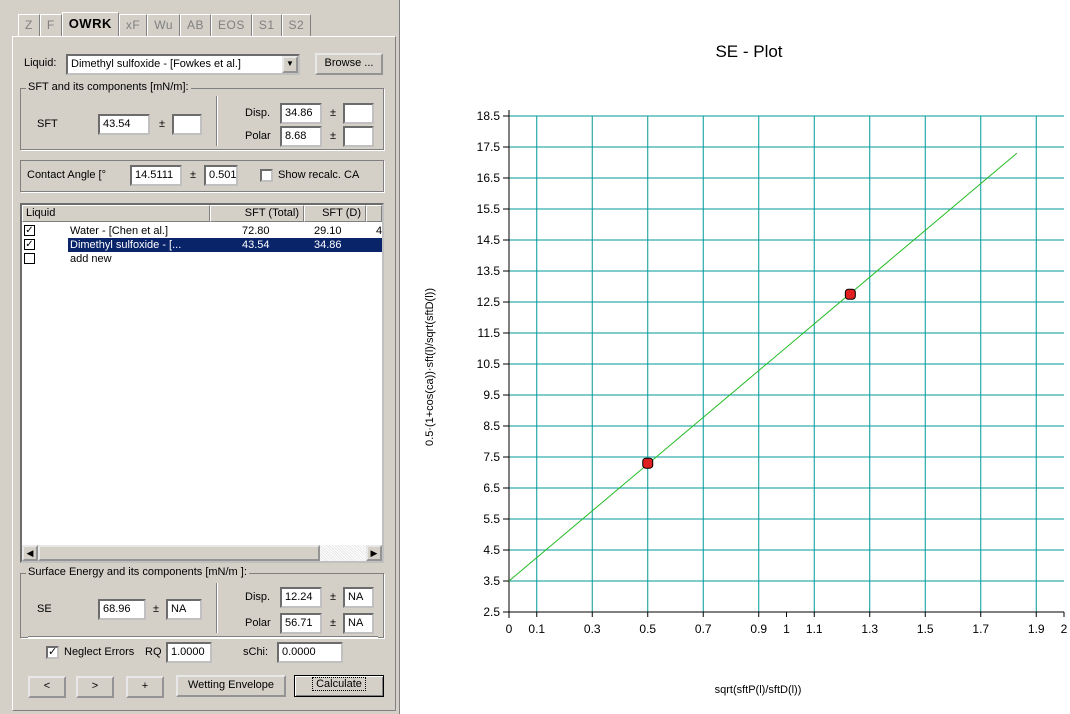 This screenshot has width=1070, height=714. Describe the element at coordinates (202, 259) in the screenshot. I see `list-item: add new` at that location.